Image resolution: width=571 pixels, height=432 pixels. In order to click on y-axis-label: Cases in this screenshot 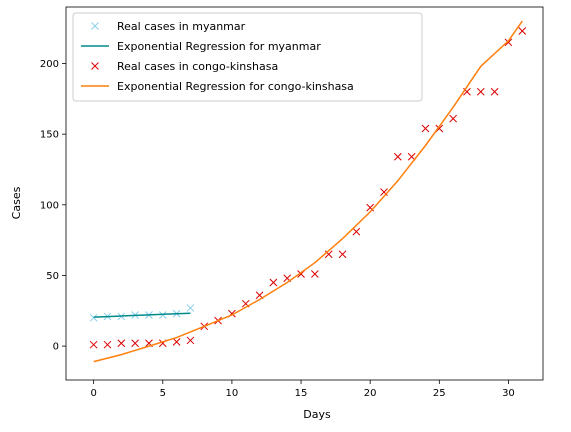, I will do `click(16, 202)`.